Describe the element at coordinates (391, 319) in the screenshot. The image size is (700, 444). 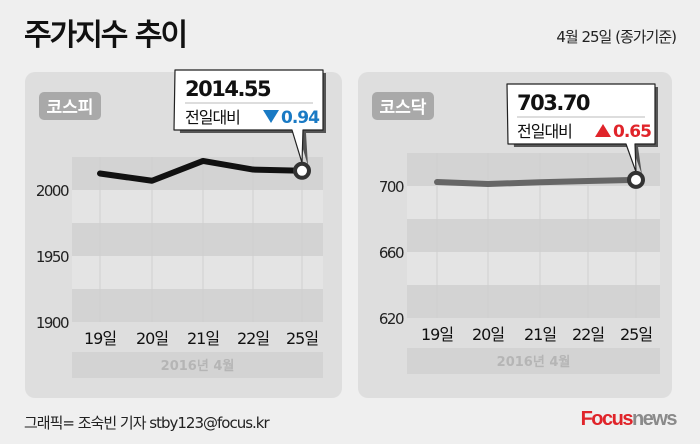
I see `y-tick-label: 620` at that location.